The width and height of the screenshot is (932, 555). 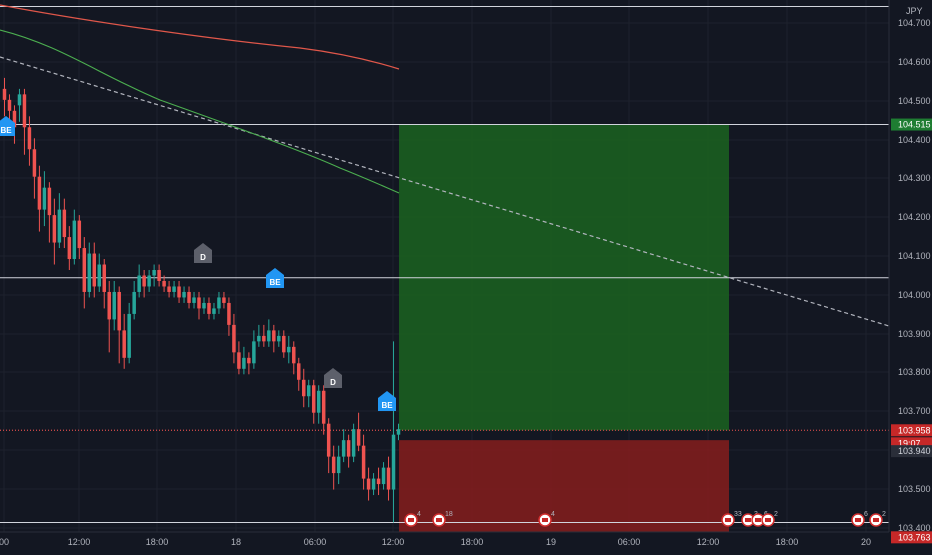 I want to click on price-tag-take-profit: 104.515, so click(x=911, y=124).